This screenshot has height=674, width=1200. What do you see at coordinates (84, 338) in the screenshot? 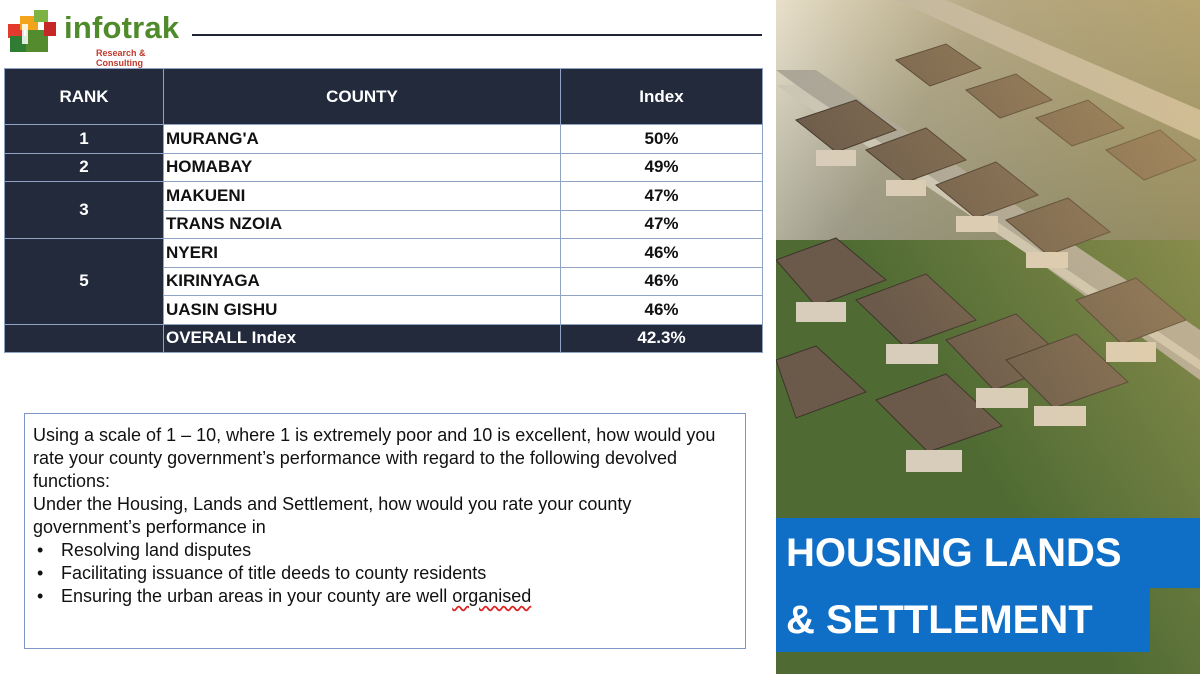
I see `overall-blank-cell` at bounding box center [84, 338].